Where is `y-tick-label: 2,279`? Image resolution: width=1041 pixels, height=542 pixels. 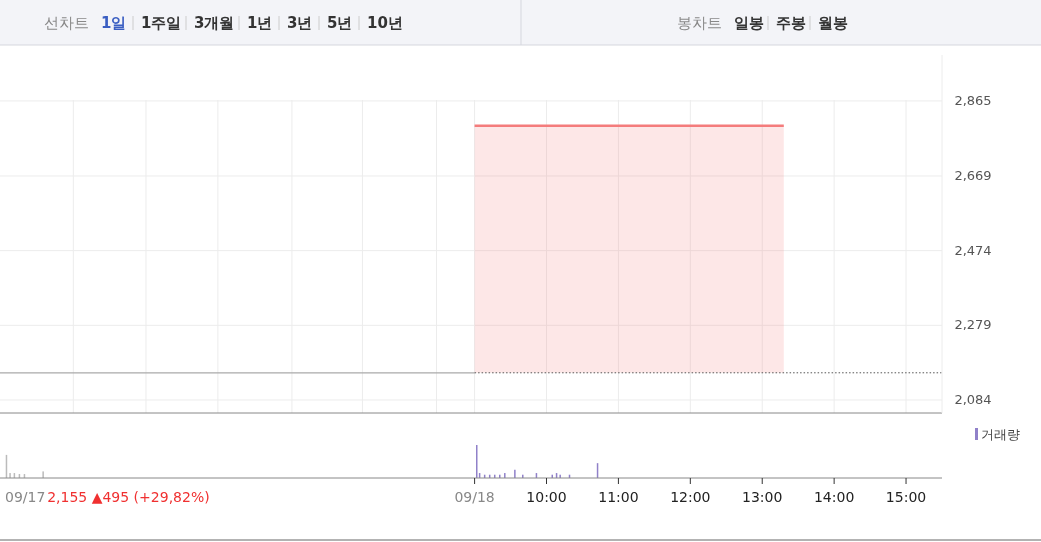
y-tick-label: 2,279 is located at coordinates (973, 325).